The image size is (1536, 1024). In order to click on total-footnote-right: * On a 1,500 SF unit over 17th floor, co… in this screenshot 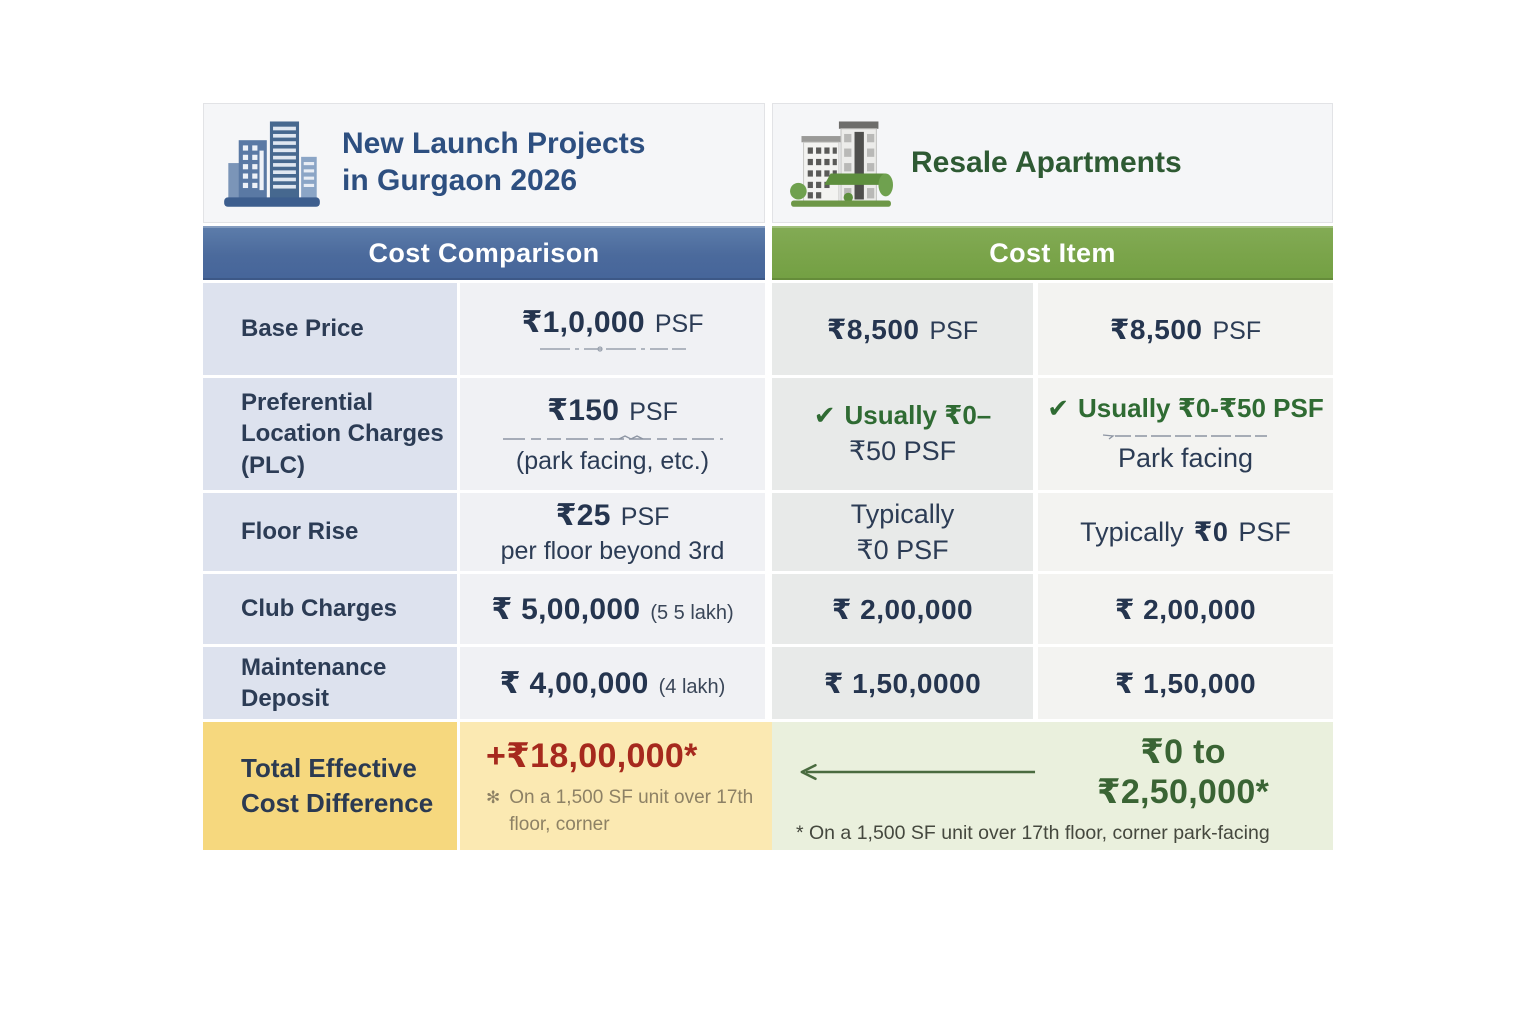, I will do `click(1033, 832)`.